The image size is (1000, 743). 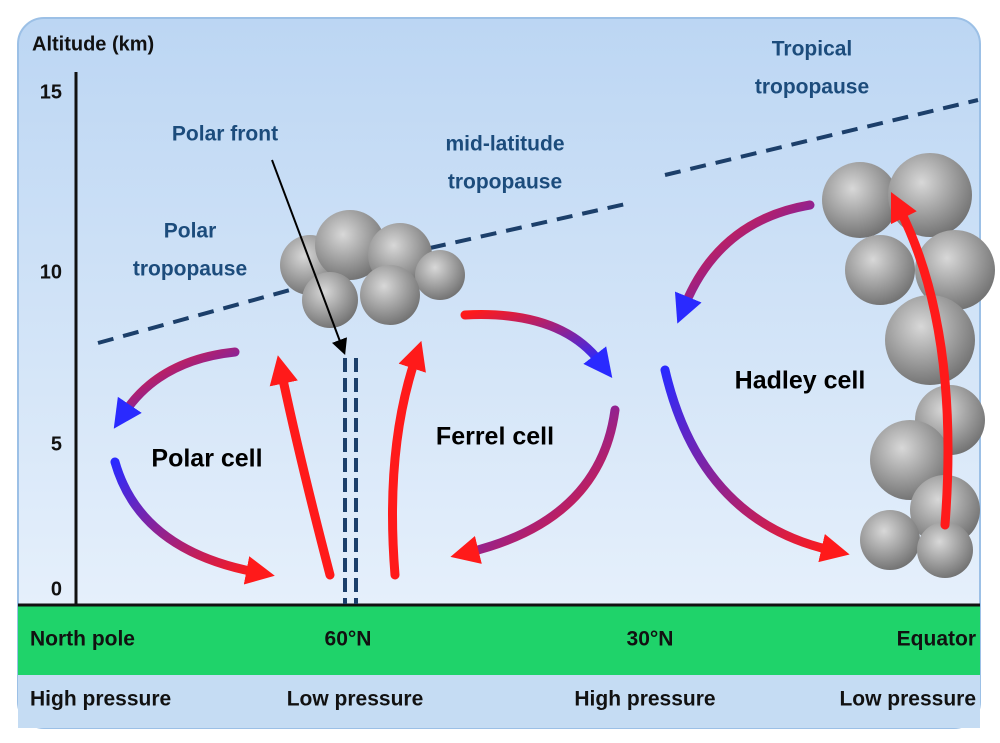 I want to click on mid-tropopause-line, so click(x=530, y=225).